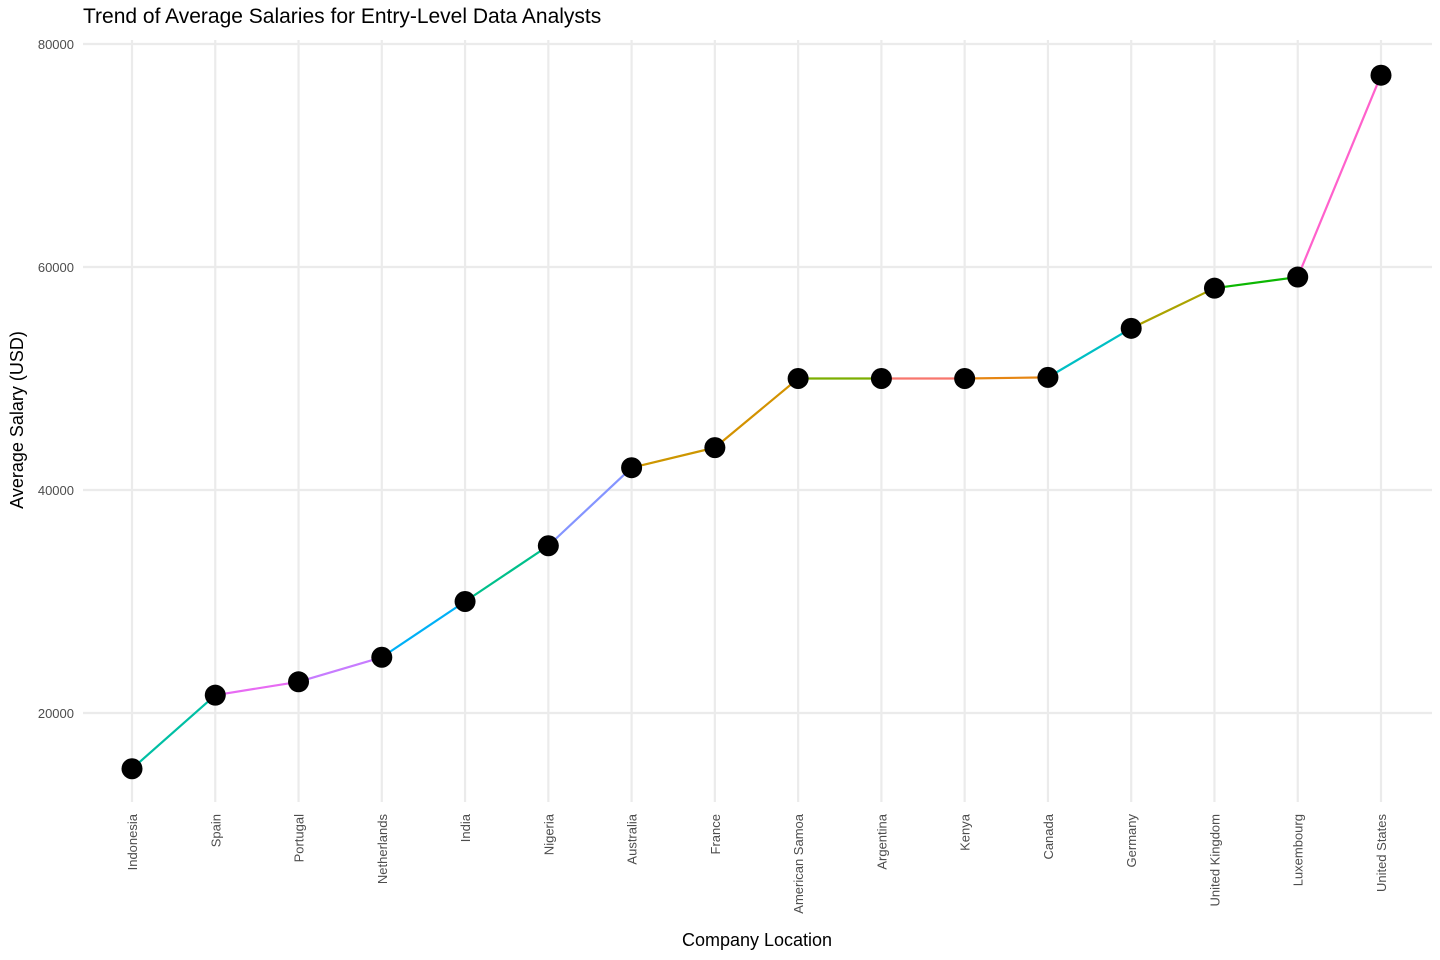  Describe the element at coordinates (1381, 853) in the screenshot. I see `x-tick-label: United States` at that location.